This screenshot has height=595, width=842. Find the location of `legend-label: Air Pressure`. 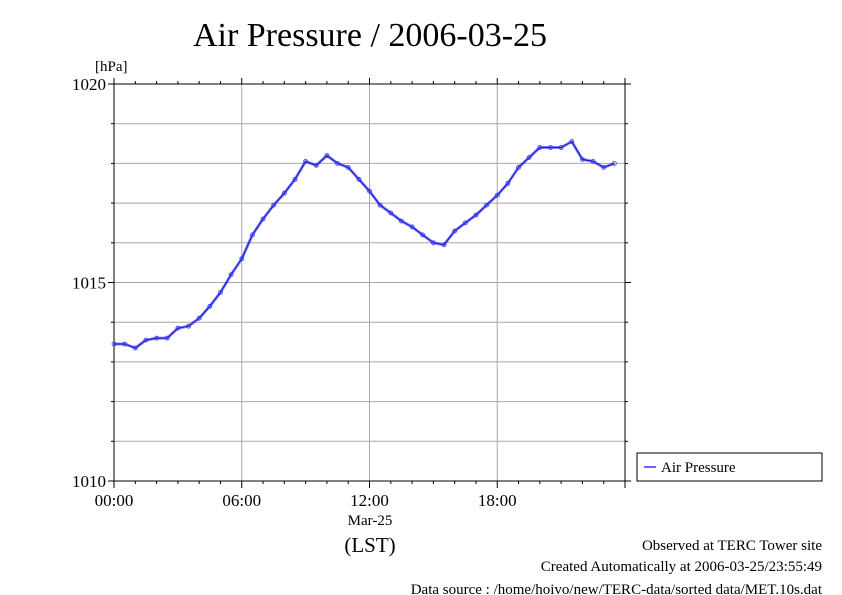

legend-label: Air Pressure is located at coordinates (698, 468).